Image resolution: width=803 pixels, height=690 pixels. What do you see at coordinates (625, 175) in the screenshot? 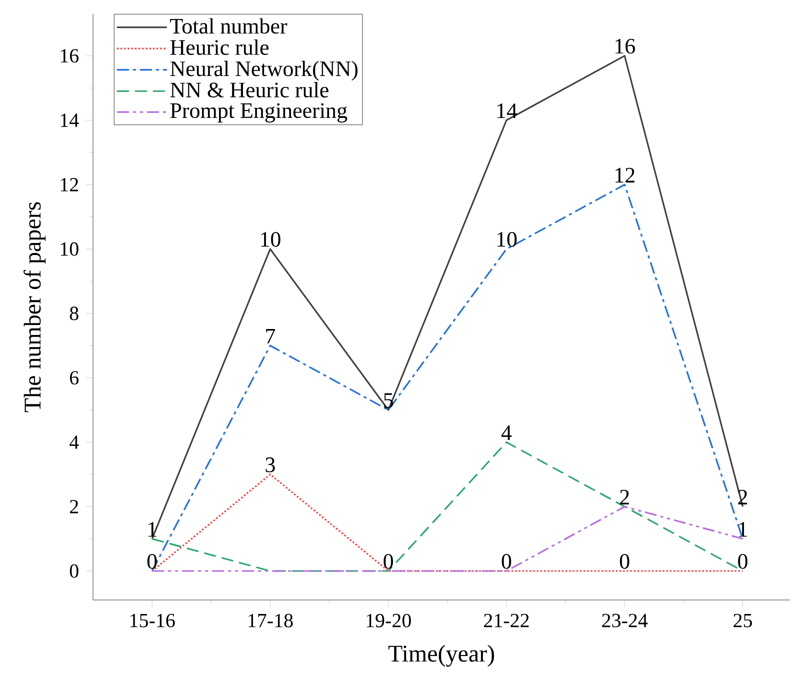
I see `data-label: 12` at bounding box center [625, 175].